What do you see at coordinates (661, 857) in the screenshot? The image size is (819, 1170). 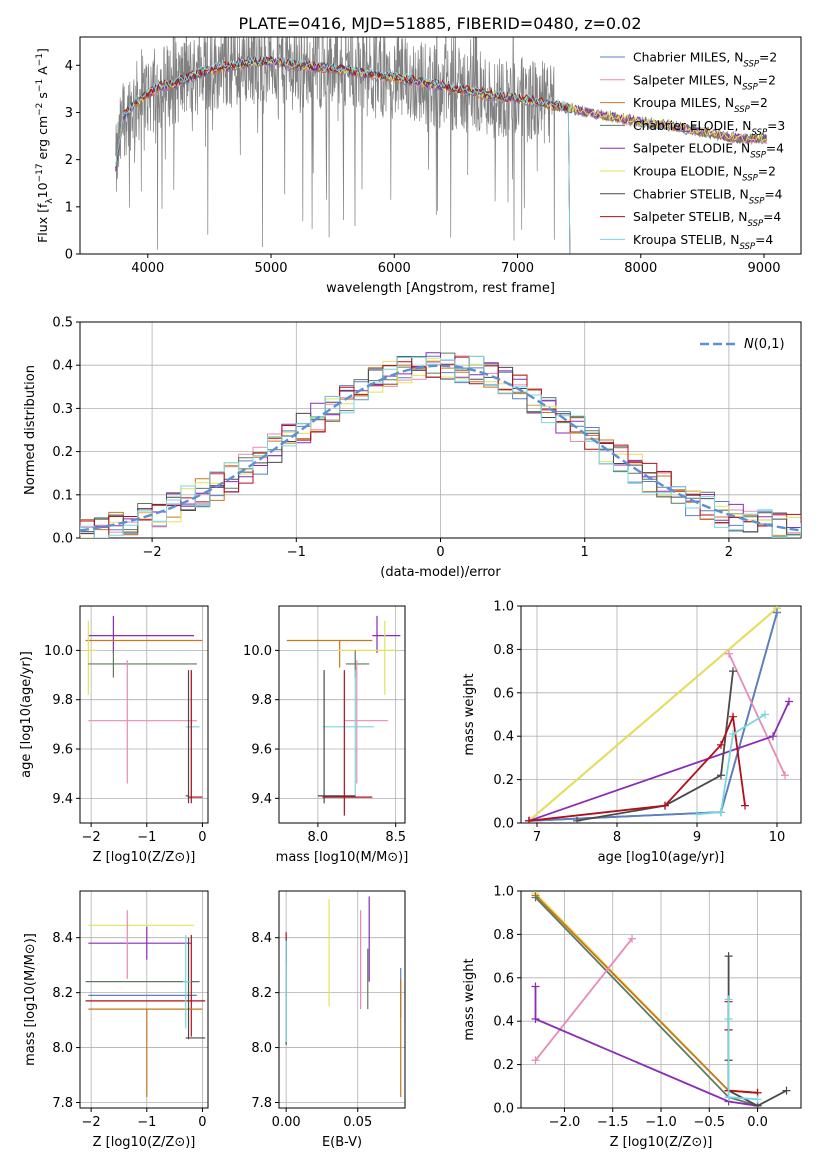 I see `x-axis-label: age [log10(age/yr)]` at bounding box center [661, 857].